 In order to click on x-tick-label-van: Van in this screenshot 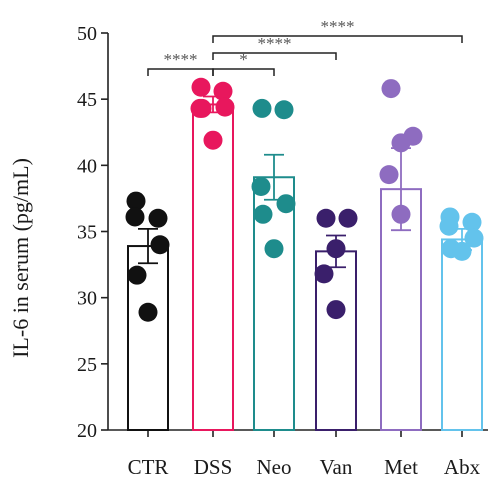, I will do `click(336, 467)`.